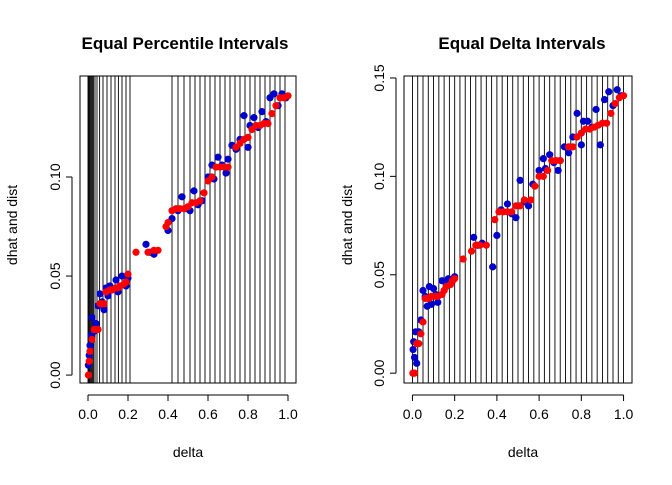 Image resolution: width=672 pixels, height=485 pixels. I want to click on y-axis: 0.00 0.05 0.10, so click(60, 276).